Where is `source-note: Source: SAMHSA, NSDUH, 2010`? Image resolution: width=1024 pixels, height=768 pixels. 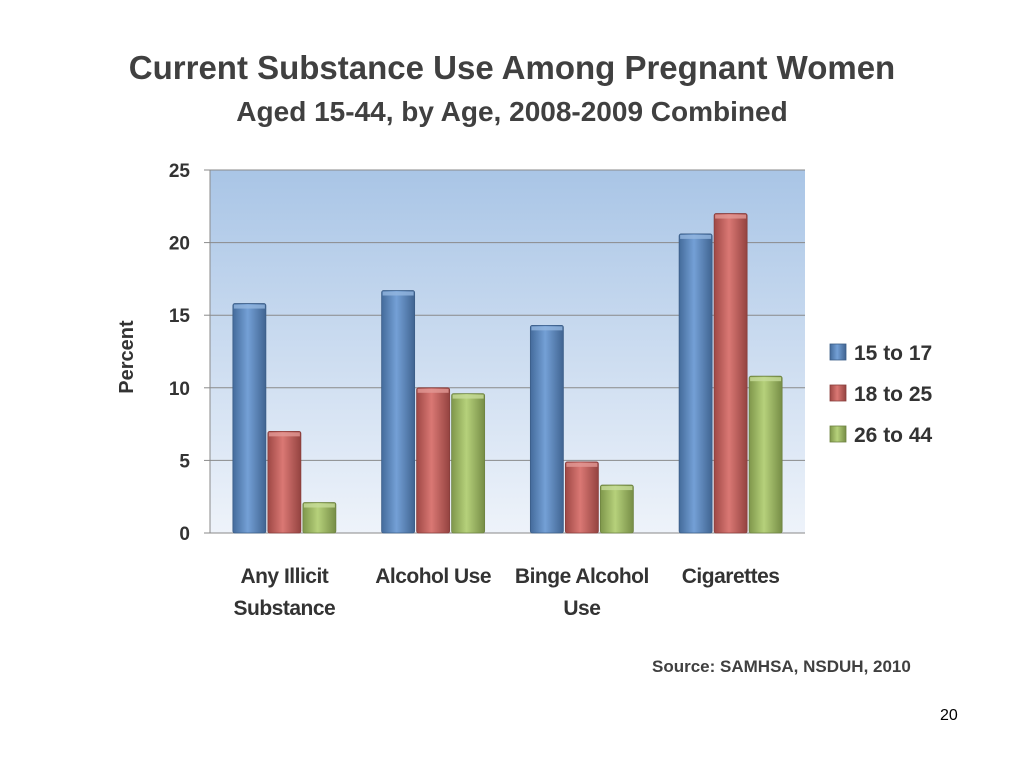 source-note: Source: SAMHSA, NSDUH, 2010 is located at coordinates (781, 666).